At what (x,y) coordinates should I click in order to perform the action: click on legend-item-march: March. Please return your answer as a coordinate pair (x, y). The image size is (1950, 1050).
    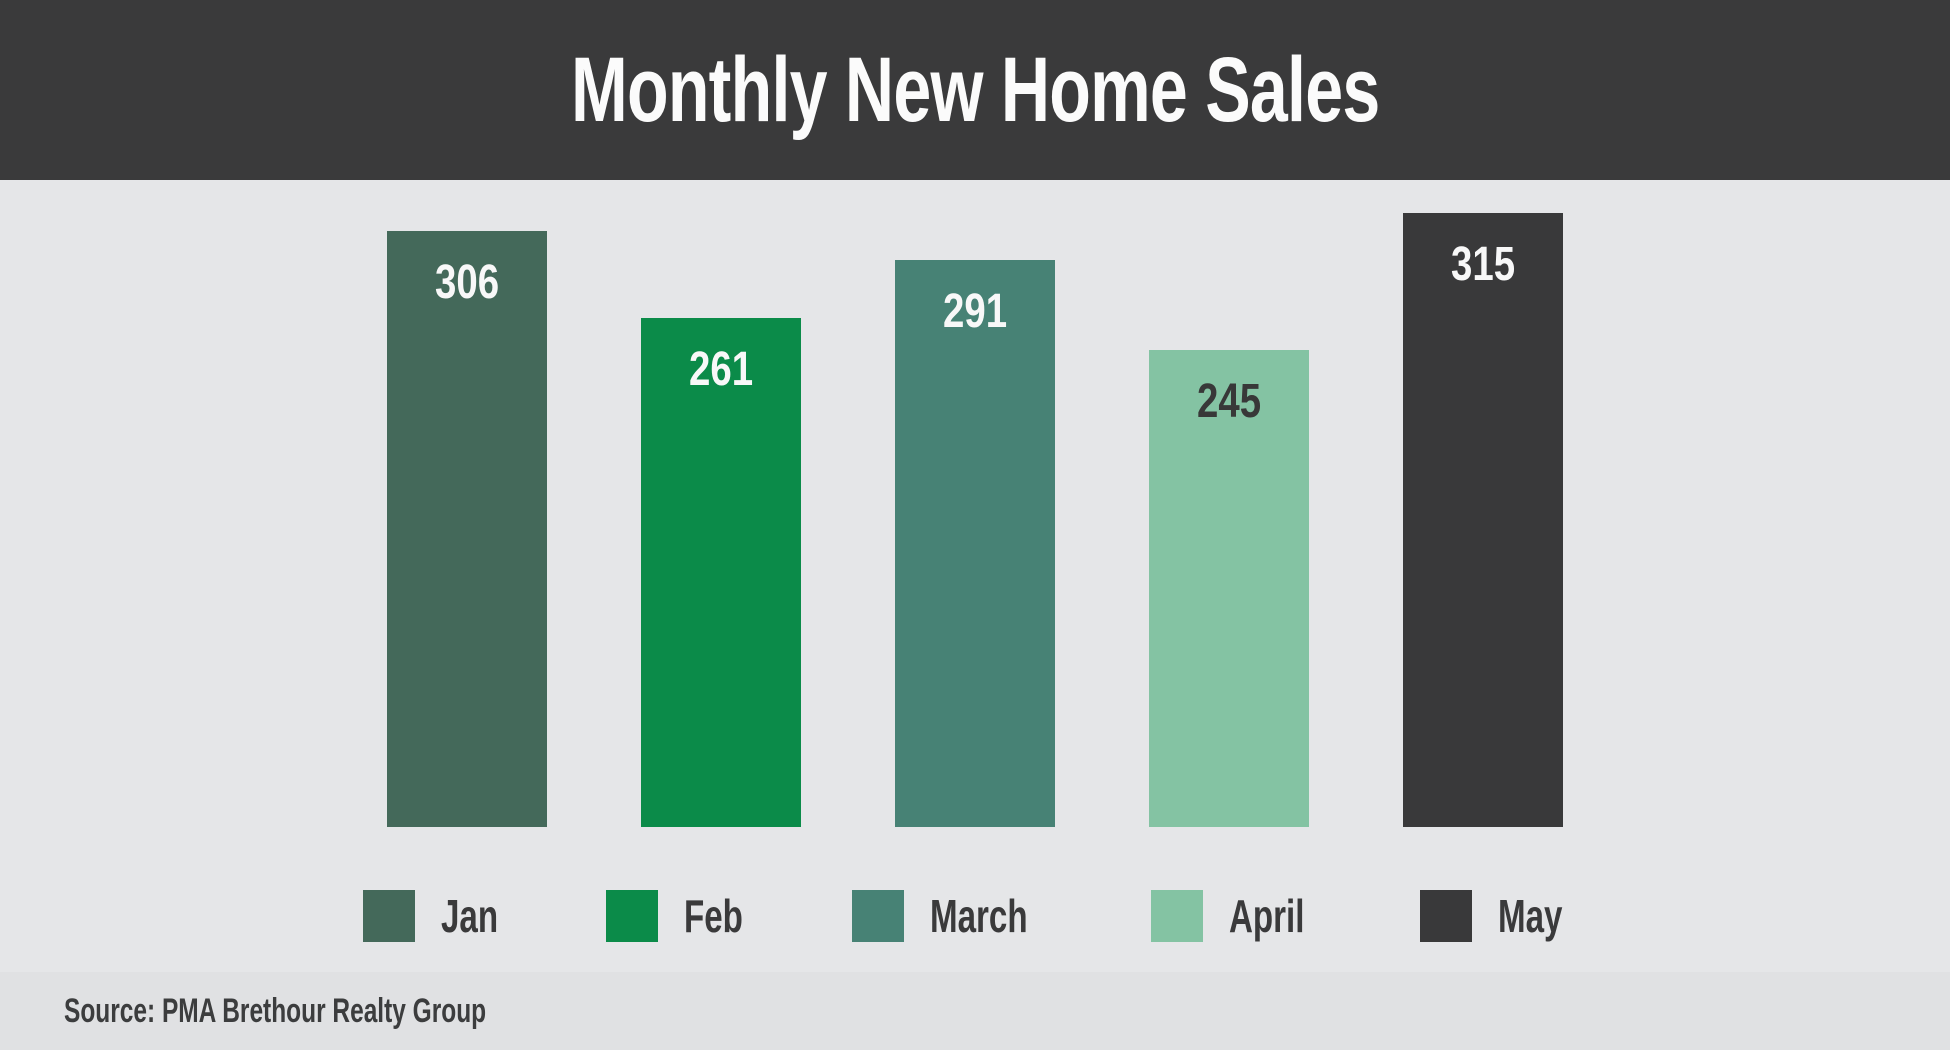
    Looking at the image, I should click on (958, 916).